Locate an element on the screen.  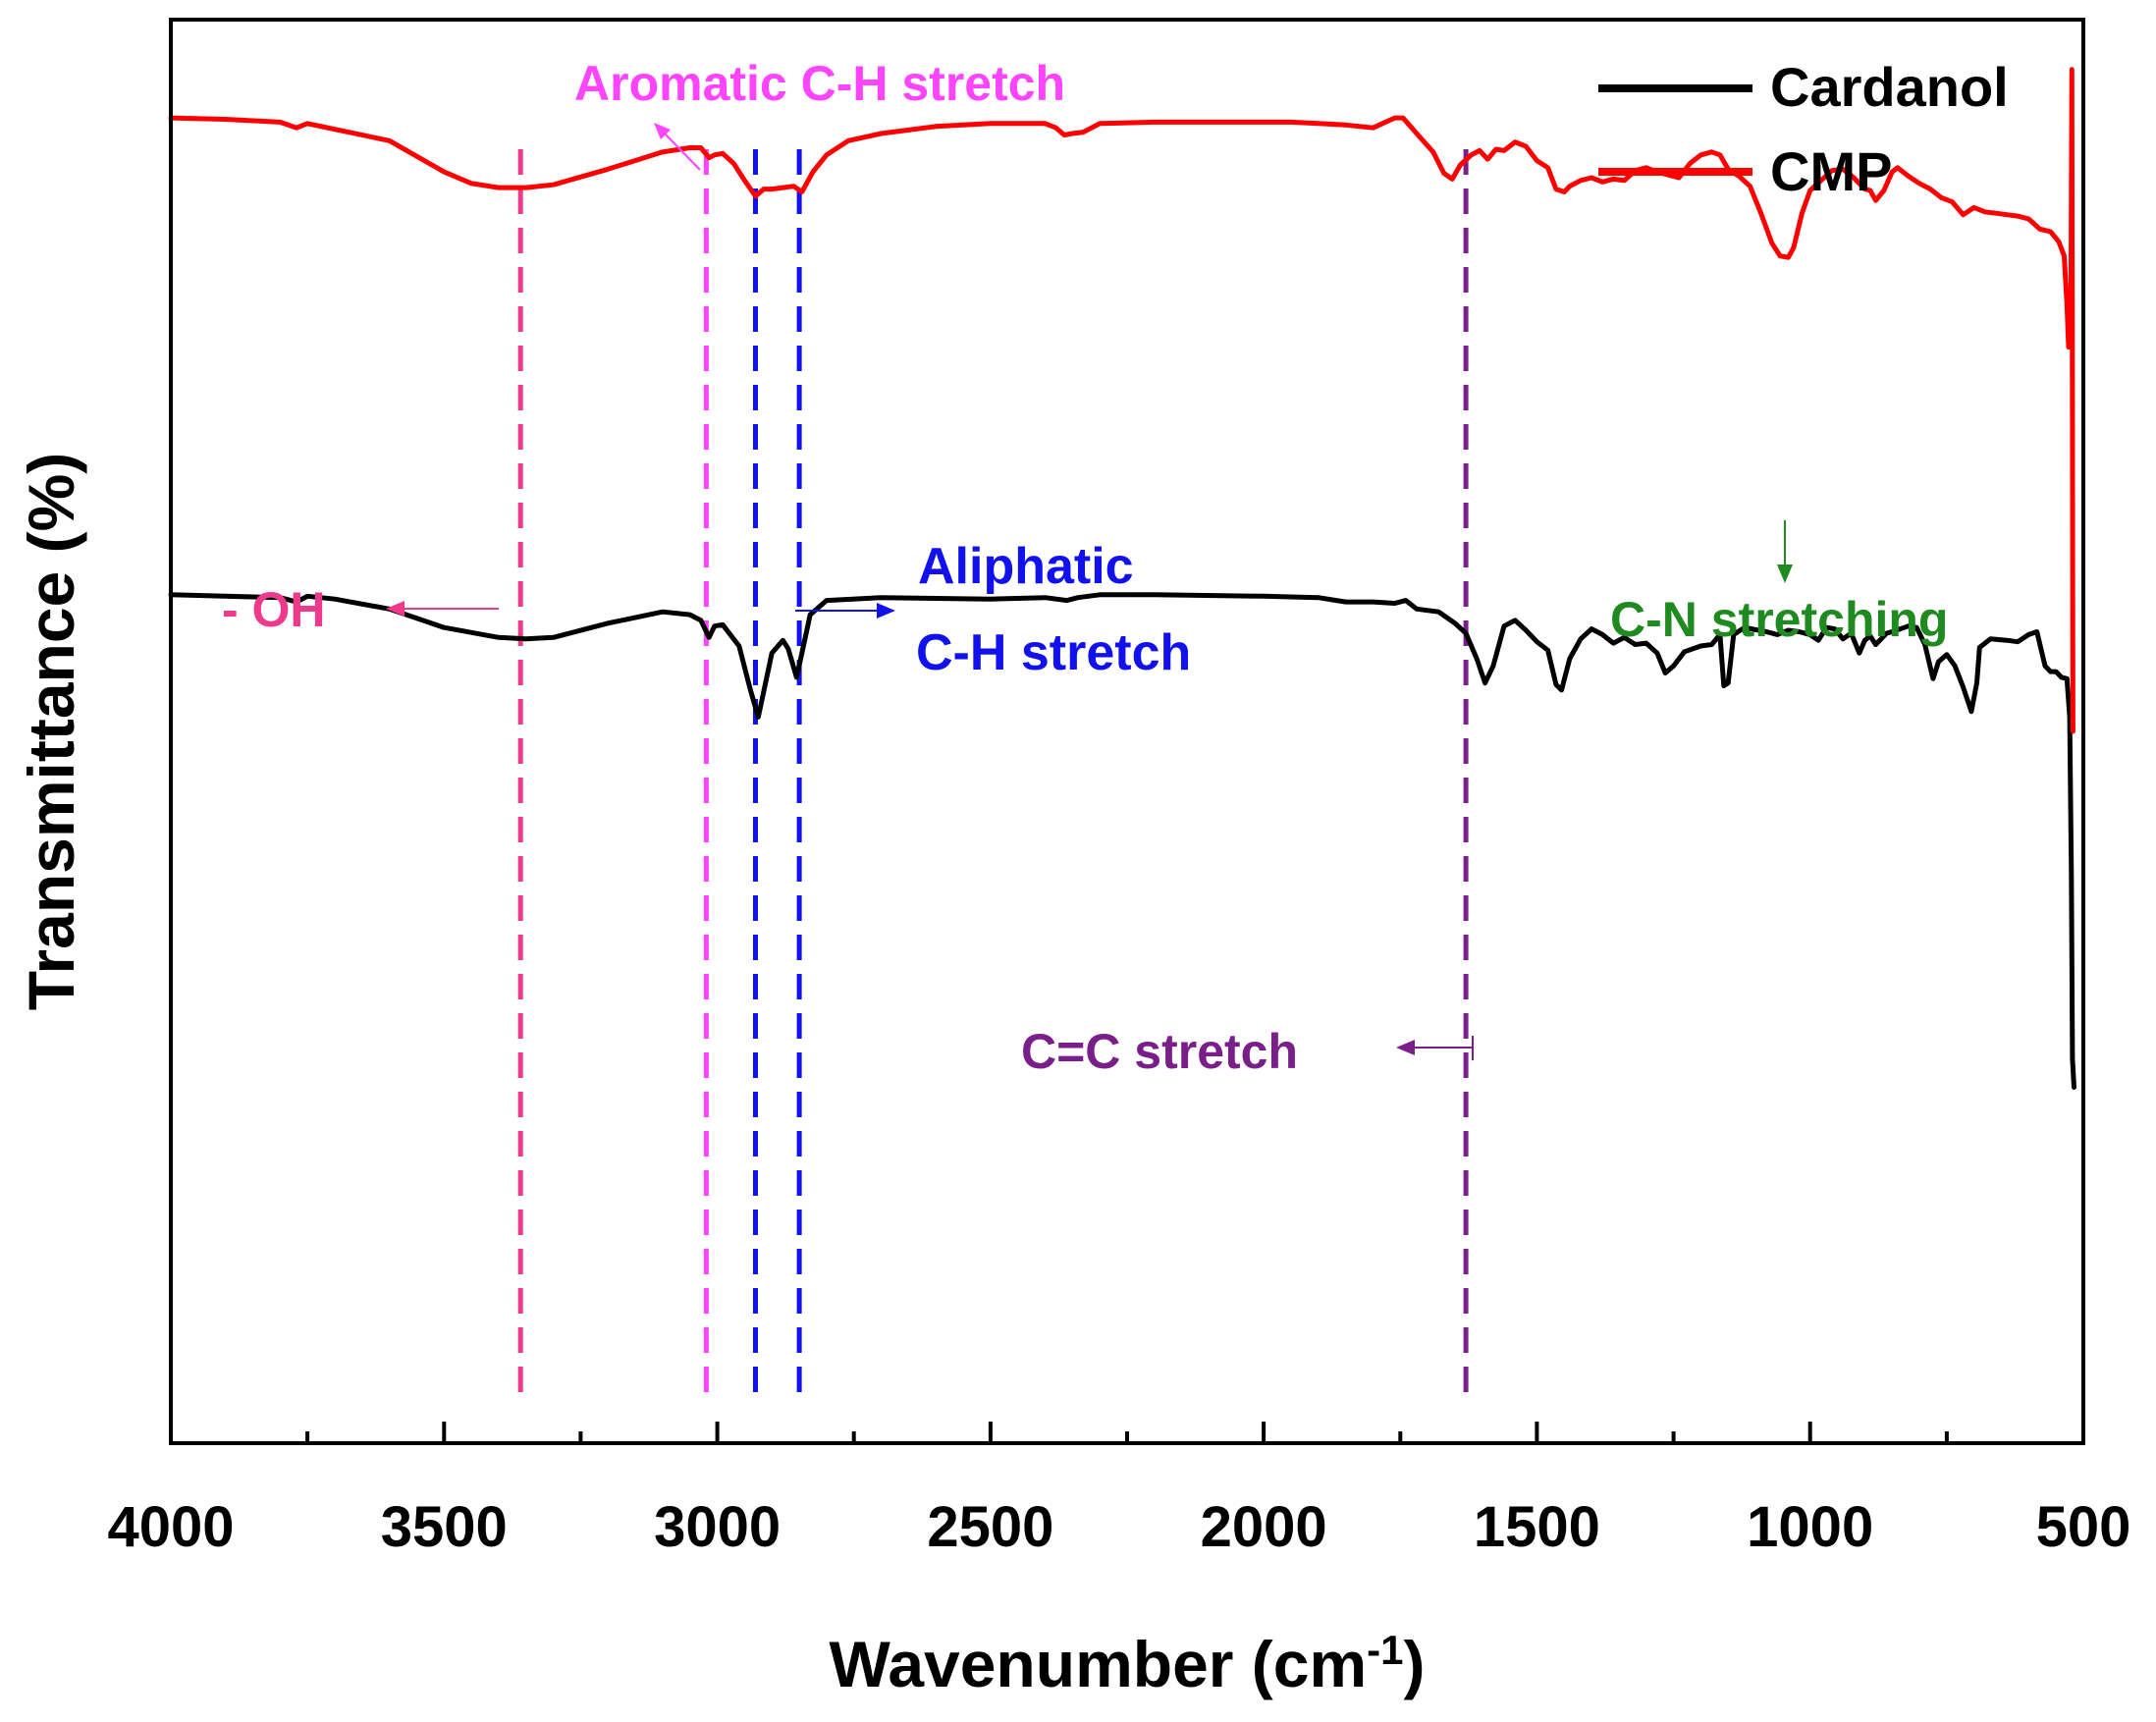
x-tick-label-4000: 4000 is located at coordinates (171, 1527).